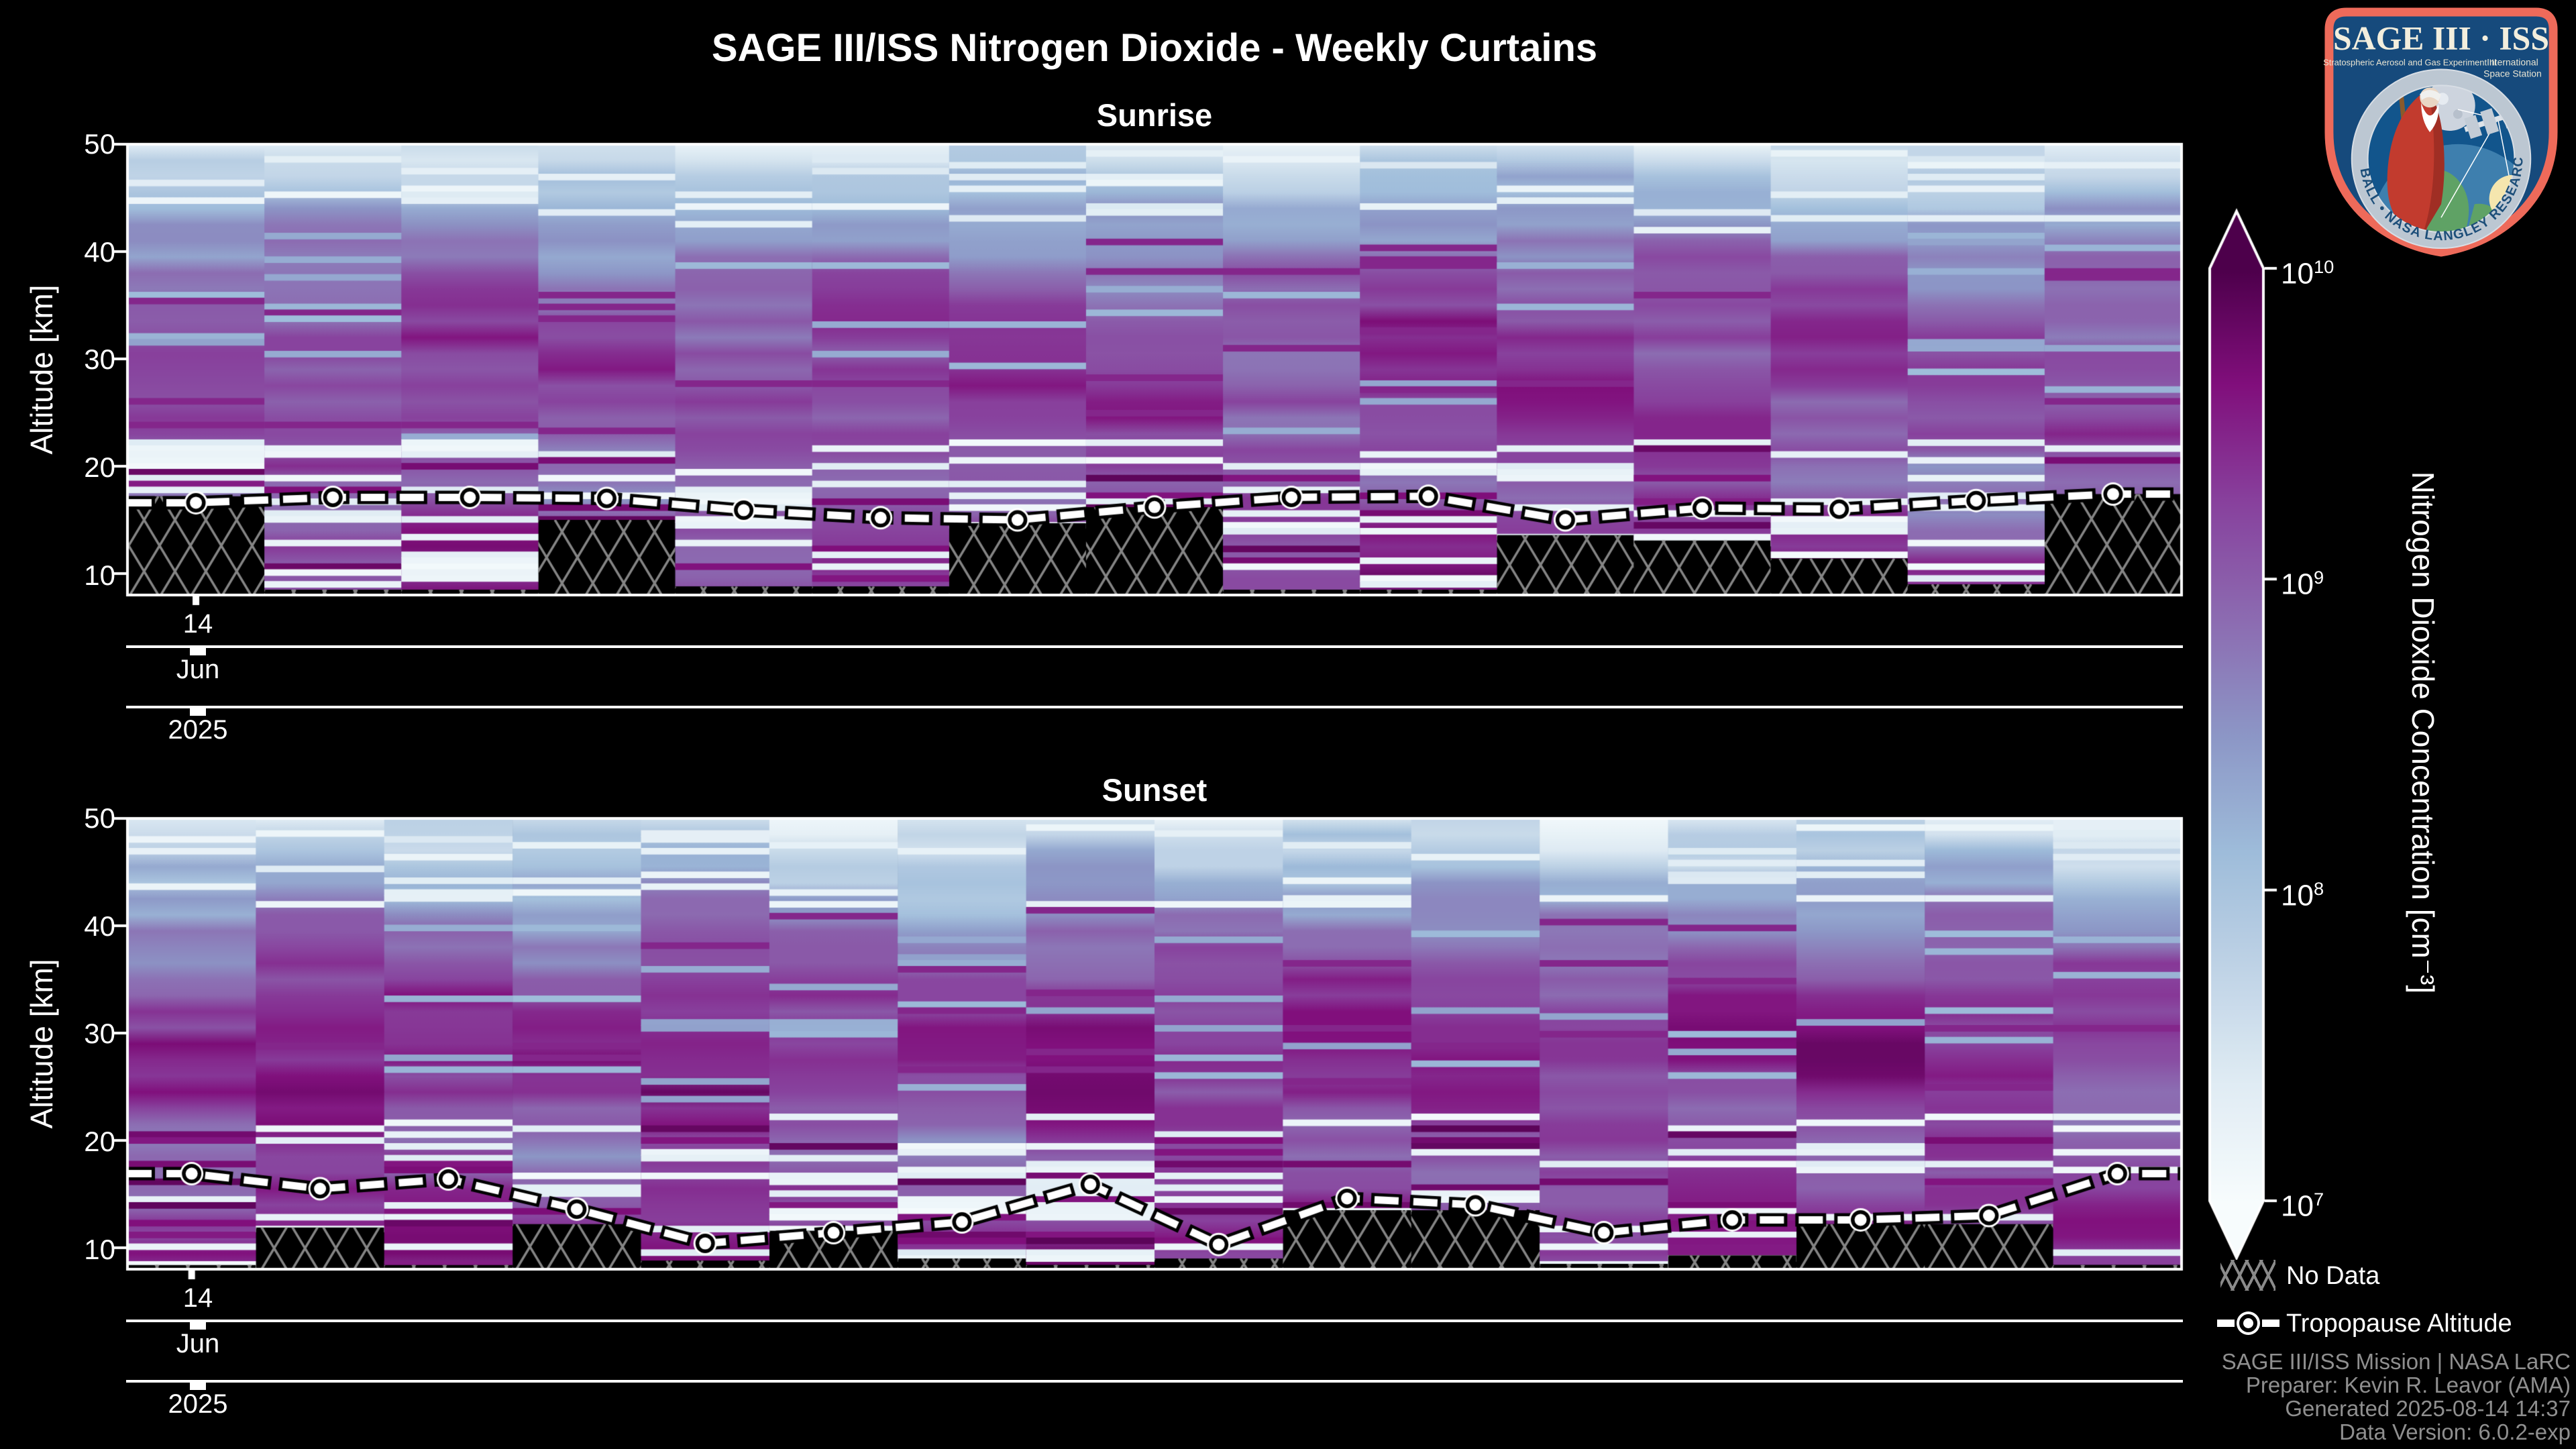 The image size is (2576, 1449). What do you see at coordinates (2423, 732) in the screenshot?
I see `colorbar-axis-label: Nitrogen Dioxide Concentration [cm⁻³]` at bounding box center [2423, 732].